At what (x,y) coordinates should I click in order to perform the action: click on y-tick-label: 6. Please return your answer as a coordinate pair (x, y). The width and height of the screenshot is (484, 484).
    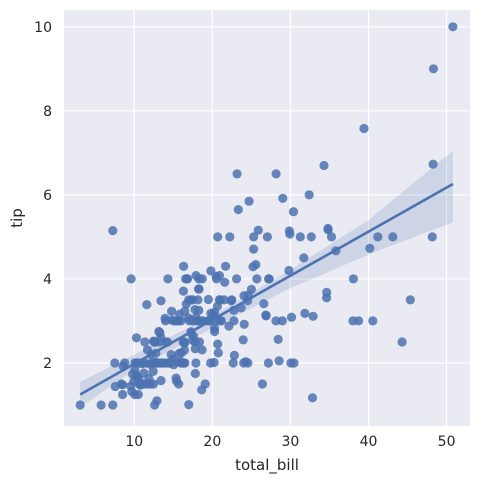
    Looking at the image, I should click on (47, 196).